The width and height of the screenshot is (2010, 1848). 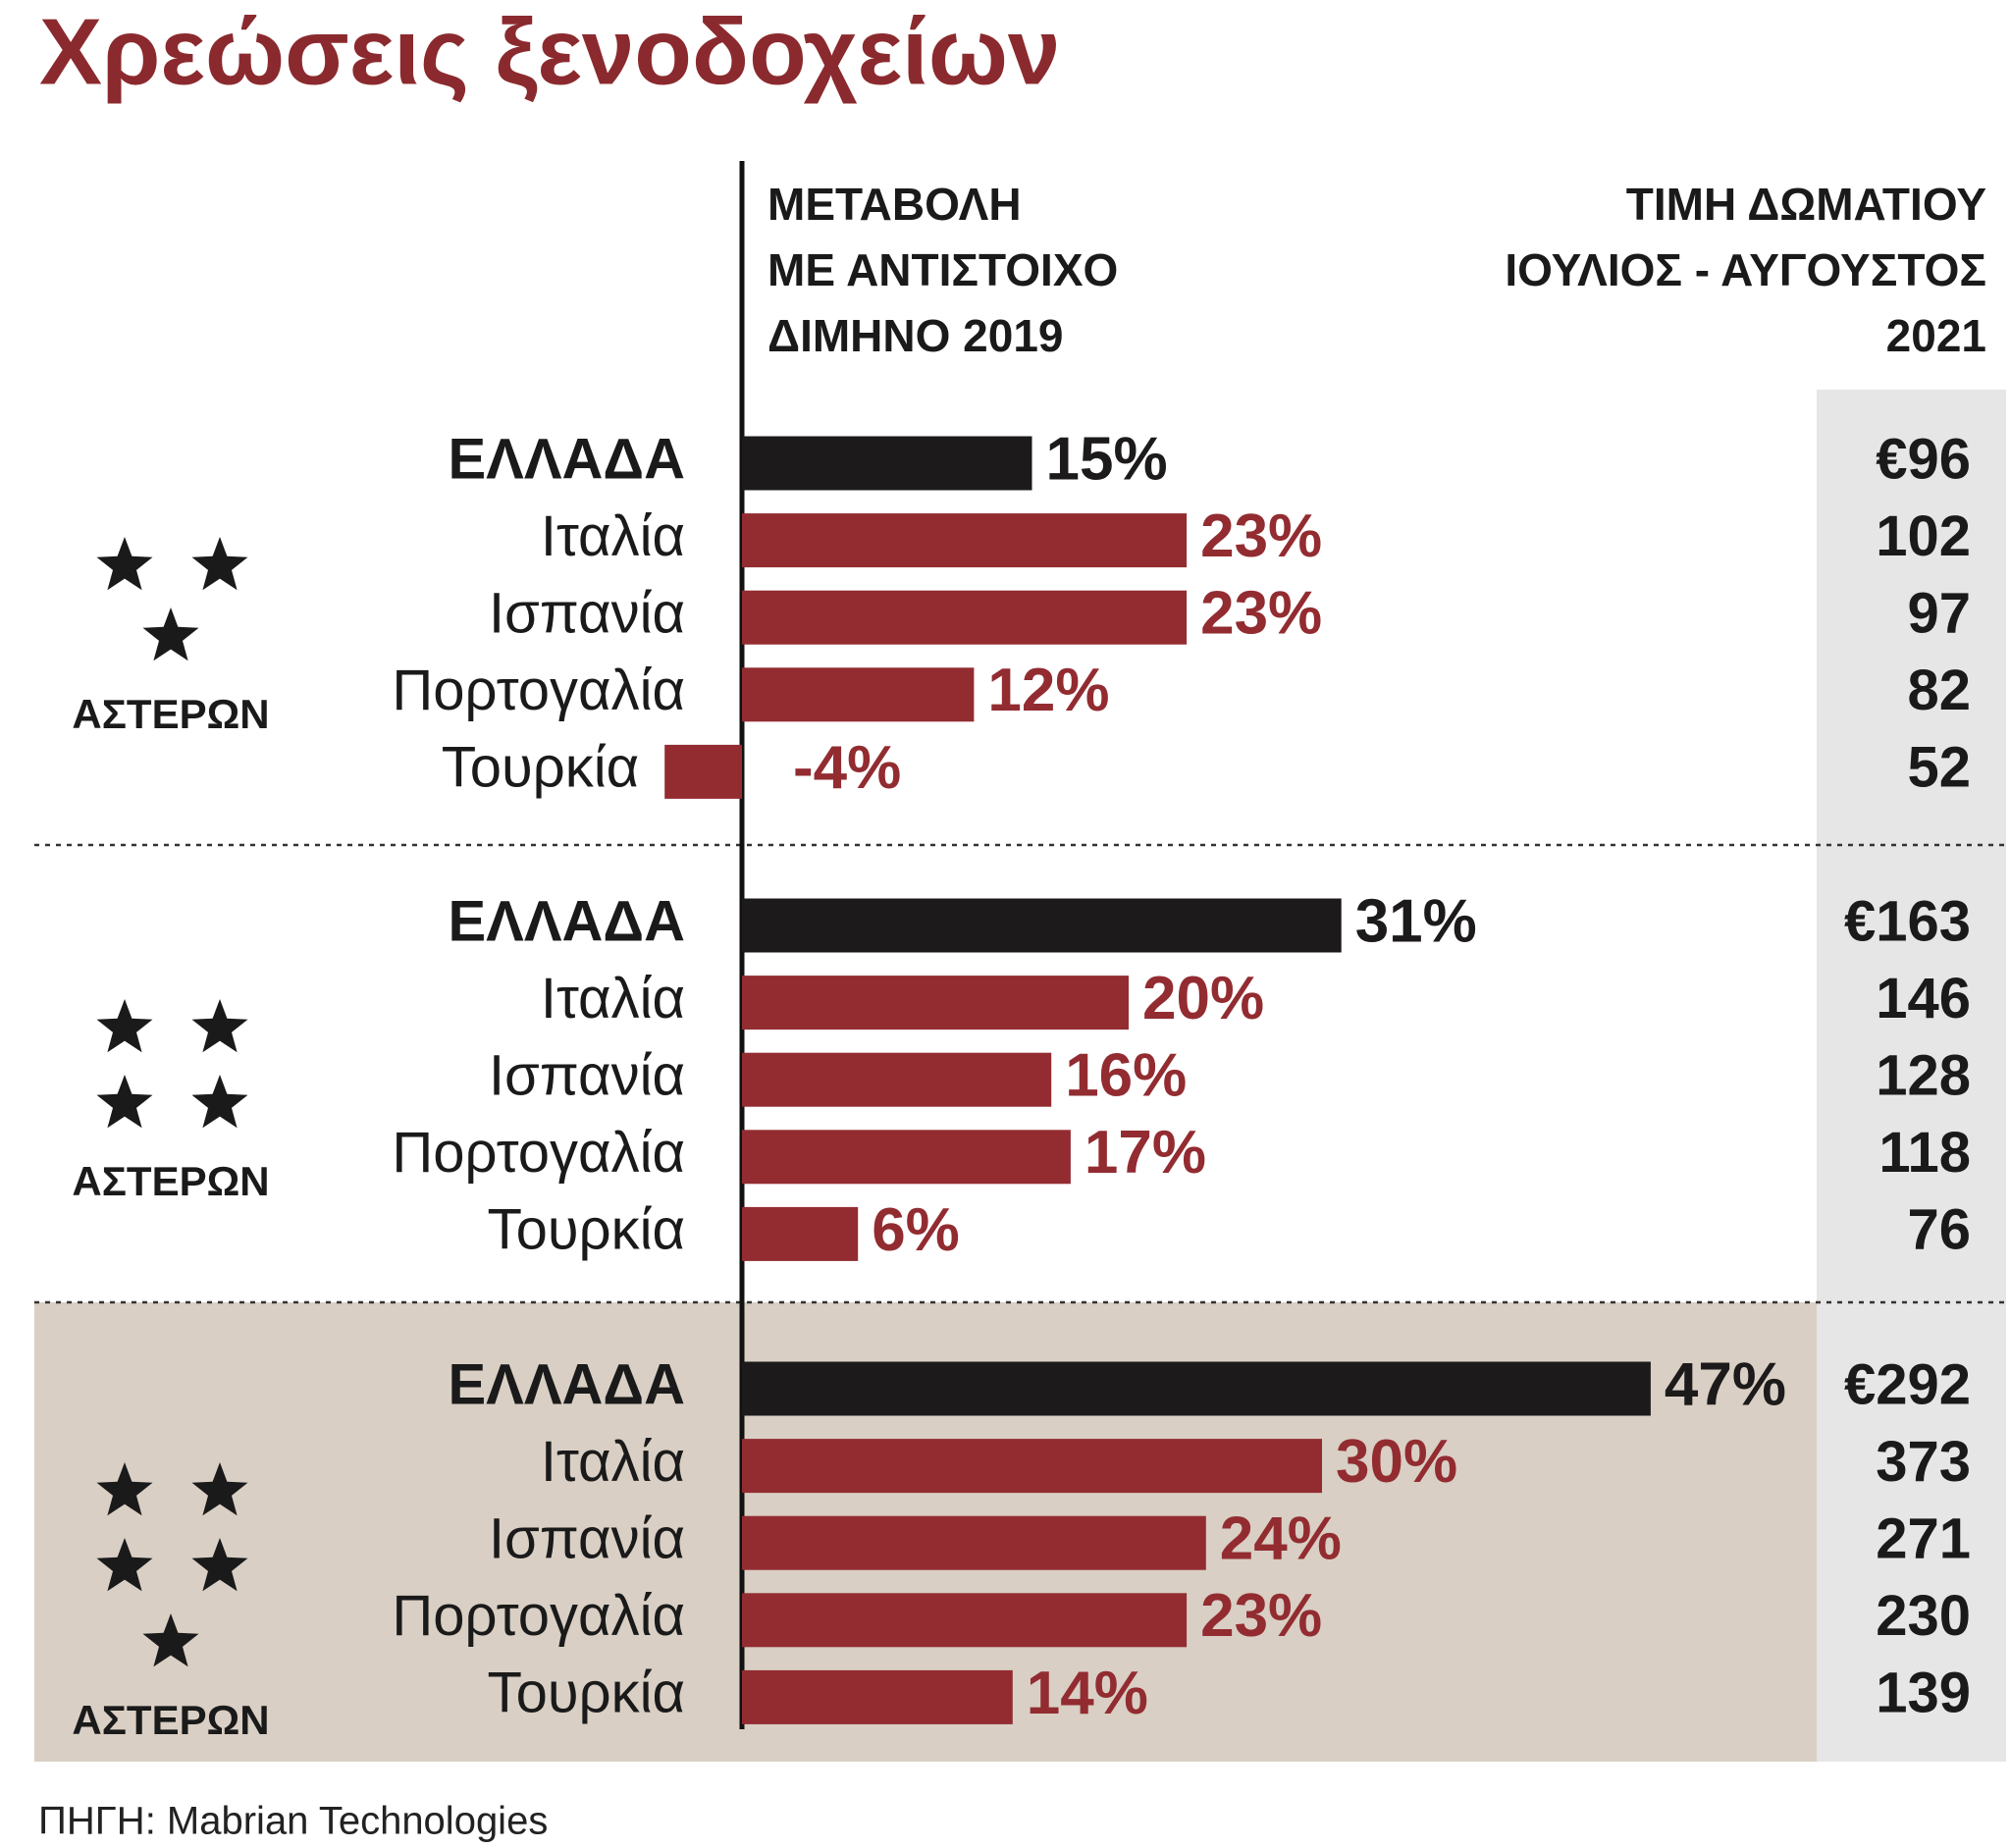 What do you see at coordinates (1923, 1616) in the screenshot?
I see `price-label: 230` at bounding box center [1923, 1616].